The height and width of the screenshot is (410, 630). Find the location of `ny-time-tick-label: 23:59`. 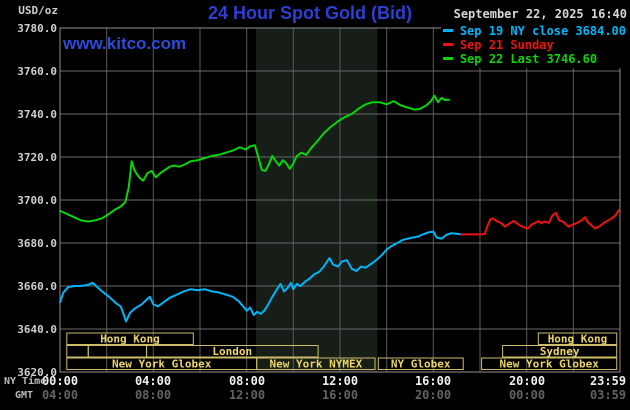

ny-time-tick-label: 23:59 is located at coordinates (608, 381).